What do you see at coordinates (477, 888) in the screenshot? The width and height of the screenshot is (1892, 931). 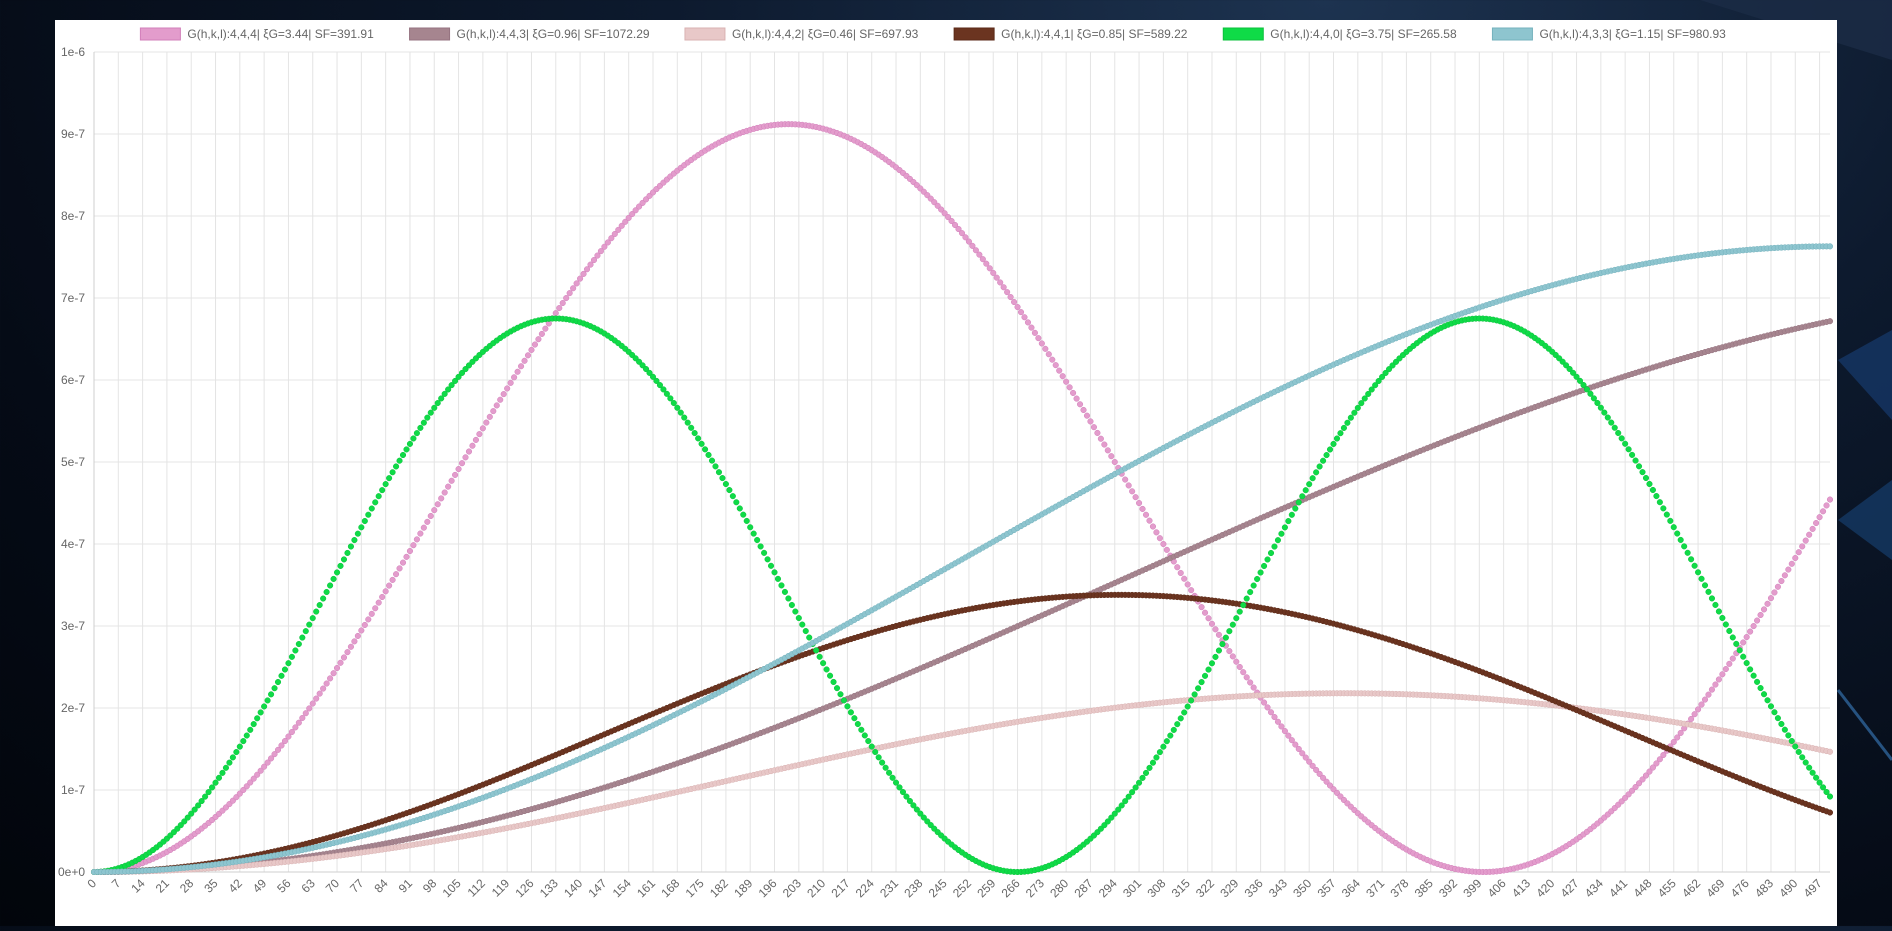 I see `x-tick-label: 112` at bounding box center [477, 888].